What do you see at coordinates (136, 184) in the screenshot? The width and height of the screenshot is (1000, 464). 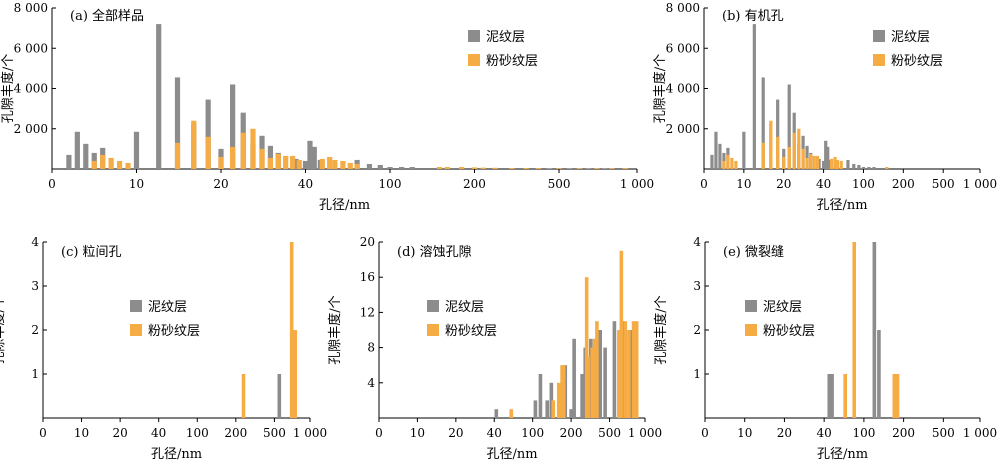 I see `x-tick-label: 10` at bounding box center [136, 184].